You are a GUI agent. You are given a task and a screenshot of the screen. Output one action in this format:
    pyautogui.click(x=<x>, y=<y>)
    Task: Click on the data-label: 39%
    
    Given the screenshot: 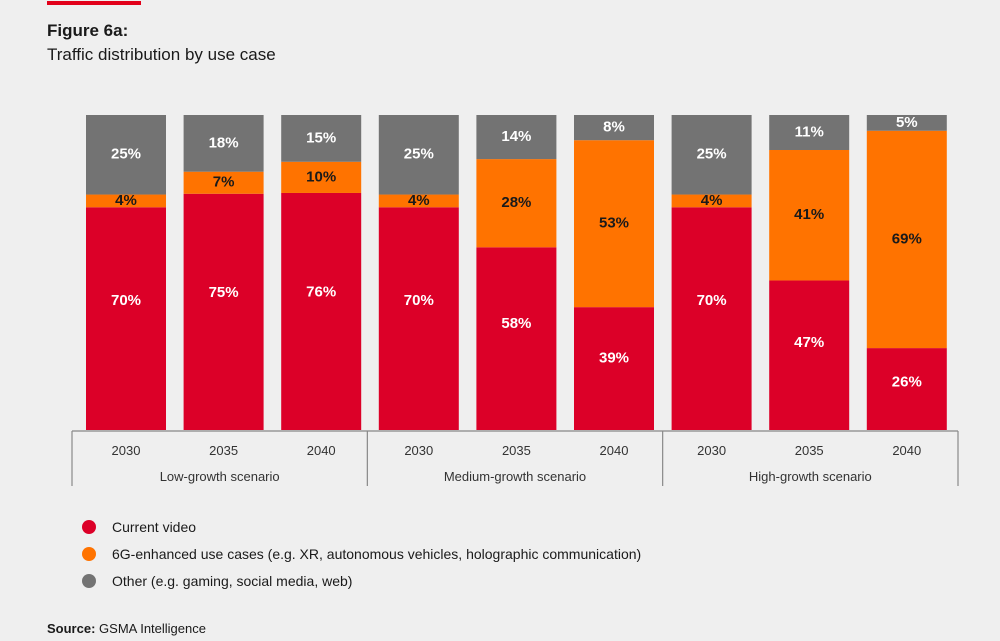 What is the action you would take?
    pyautogui.click(x=614, y=358)
    